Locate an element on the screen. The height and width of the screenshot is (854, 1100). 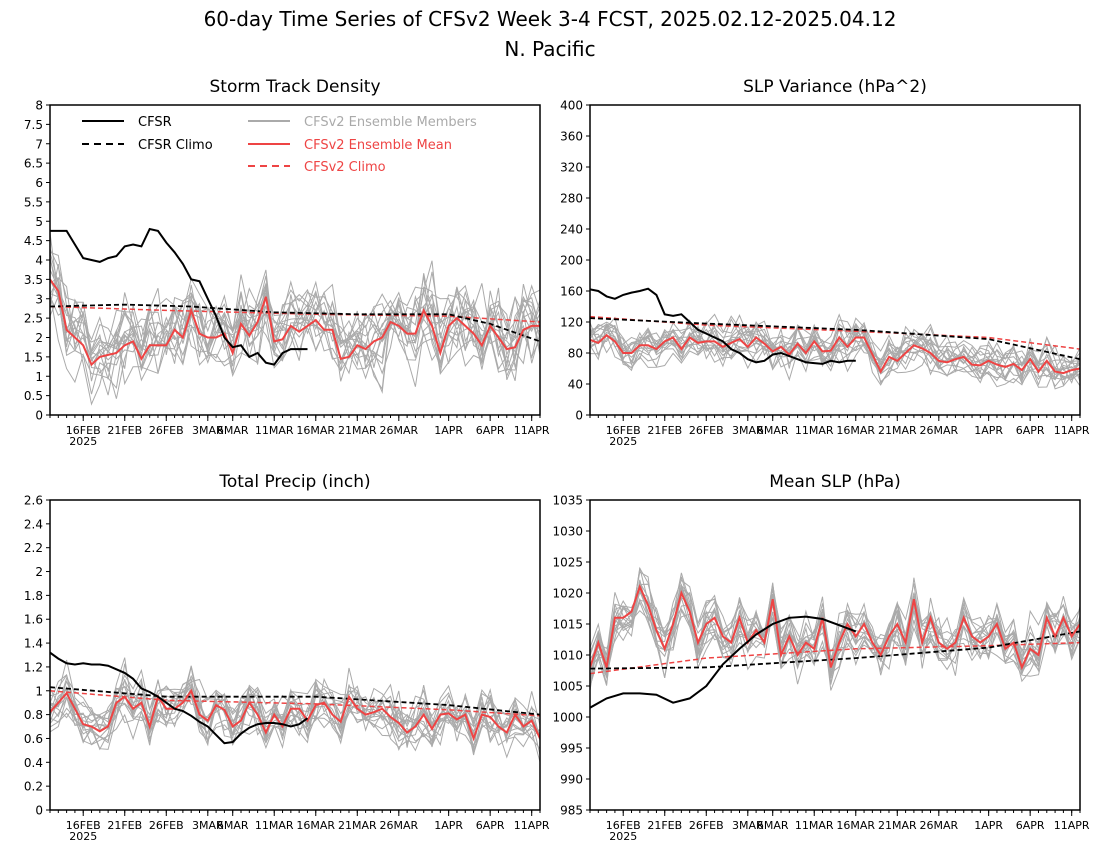
panel-title: SLP Variance (hPa^2) is located at coordinates (835, 87).